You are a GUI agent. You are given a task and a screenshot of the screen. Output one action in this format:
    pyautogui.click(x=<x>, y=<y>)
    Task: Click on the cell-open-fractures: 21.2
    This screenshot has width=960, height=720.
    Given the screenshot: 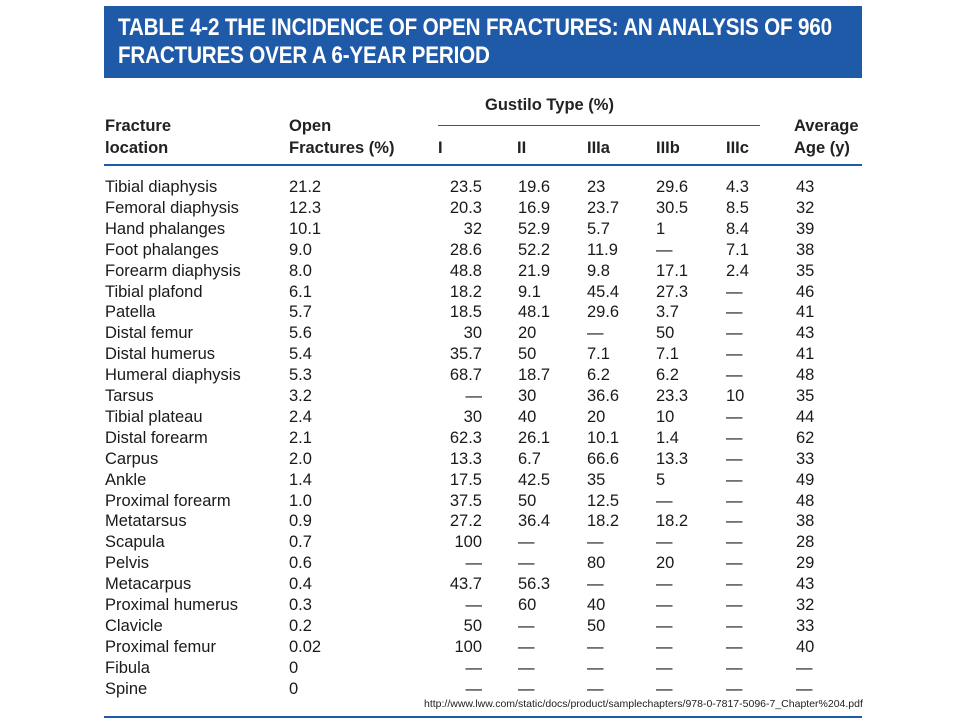 What is the action you would take?
    pyautogui.click(x=305, y=187)
    